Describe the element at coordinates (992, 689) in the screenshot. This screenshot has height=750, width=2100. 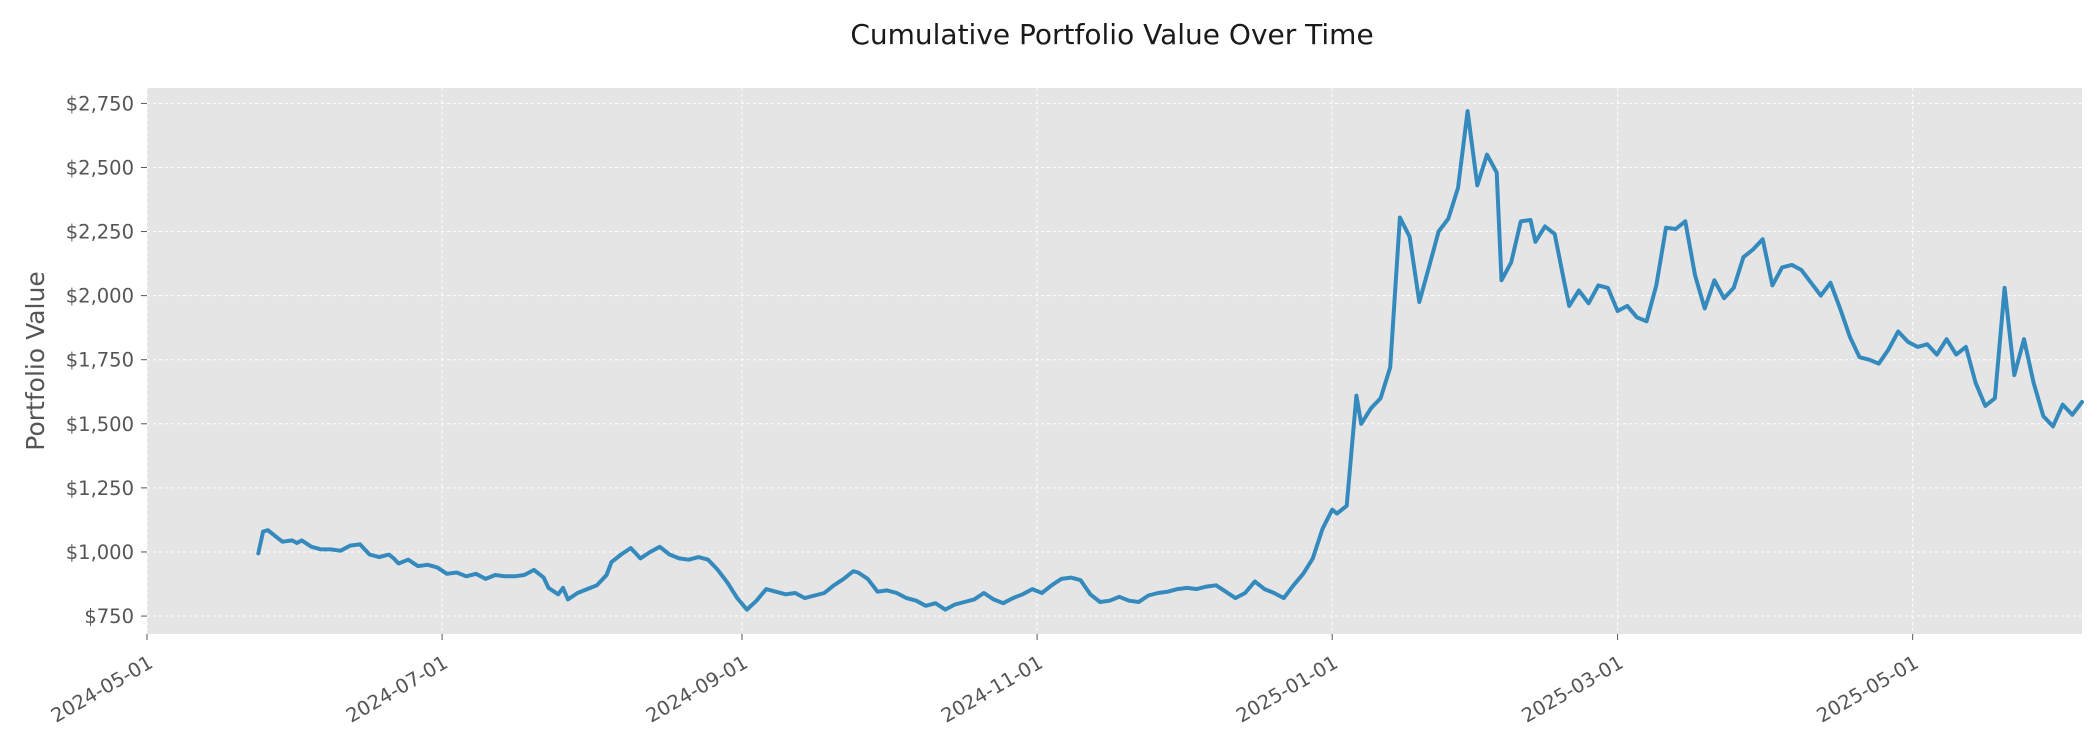
I see `x-tick-label: 2024-11-01` at that location.